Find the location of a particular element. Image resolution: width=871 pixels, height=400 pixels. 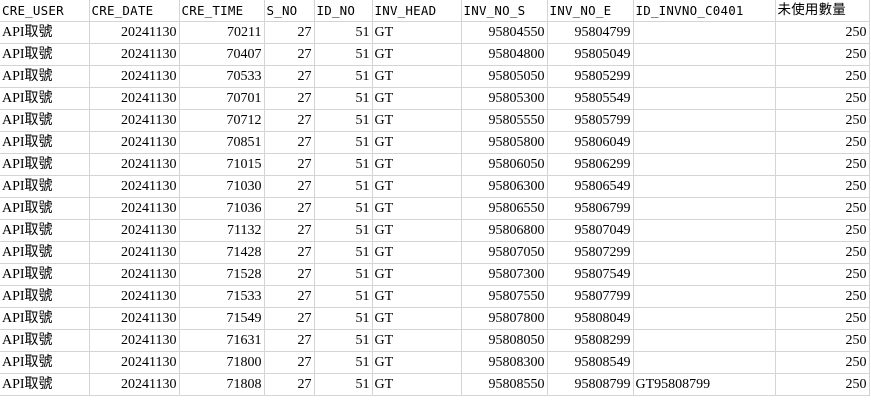

cell-inv-no-e: 95807049 is located at coordinates (590, 230).